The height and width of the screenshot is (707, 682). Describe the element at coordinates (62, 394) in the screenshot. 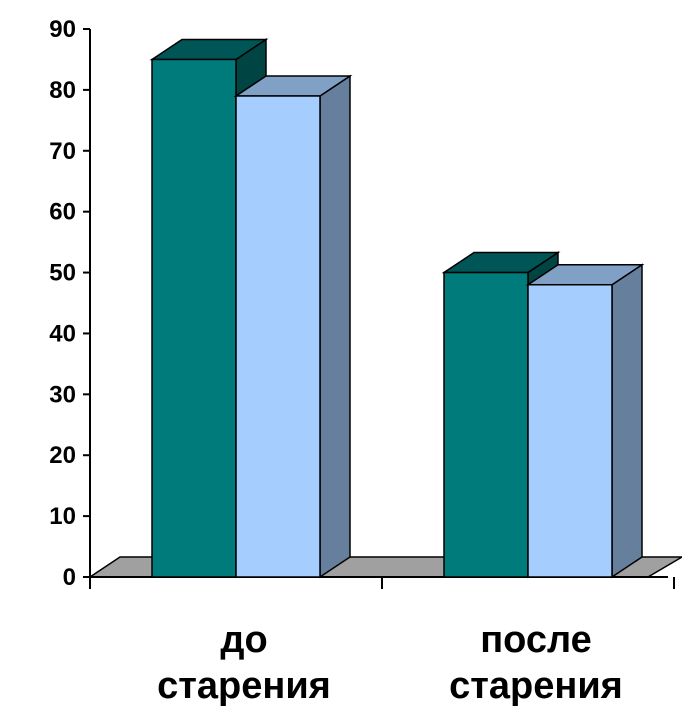

I see `y-tick-label: 30` at that location.